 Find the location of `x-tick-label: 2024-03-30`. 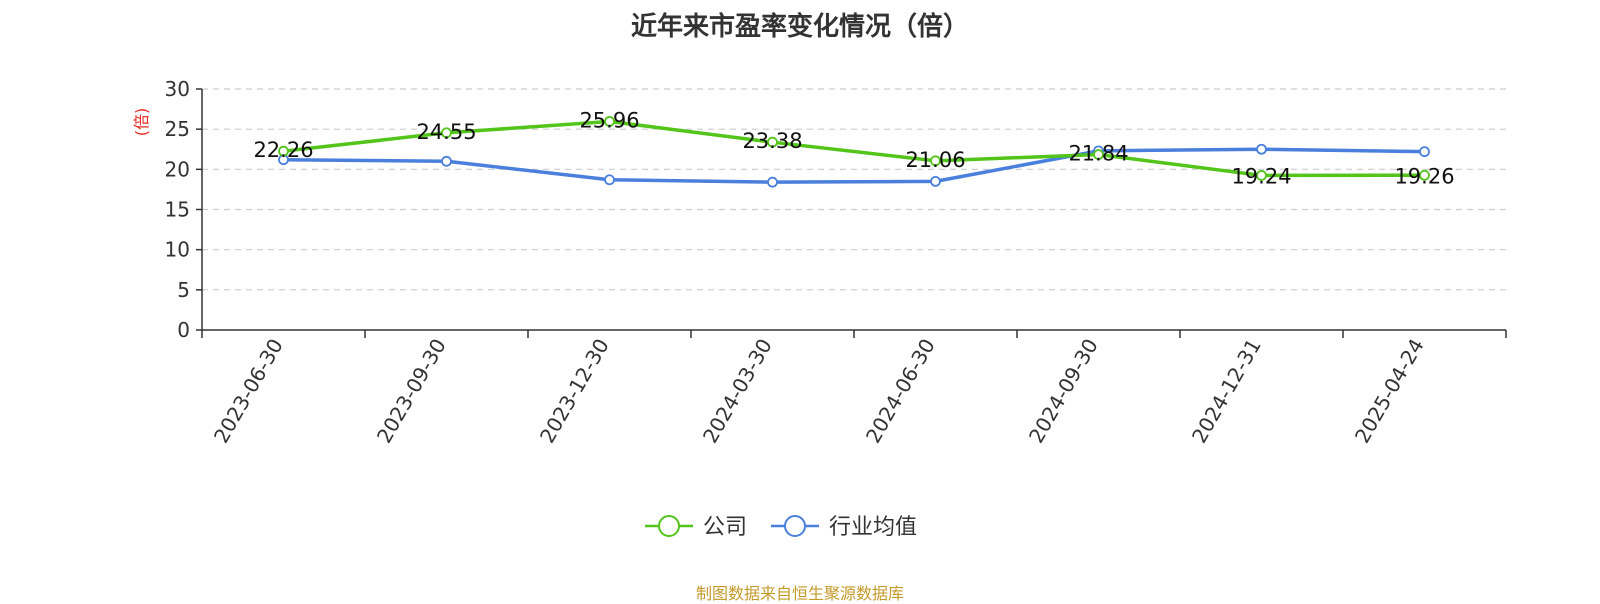

x-tick-label: 2024-03-30 is located at coordinates (737, 391).